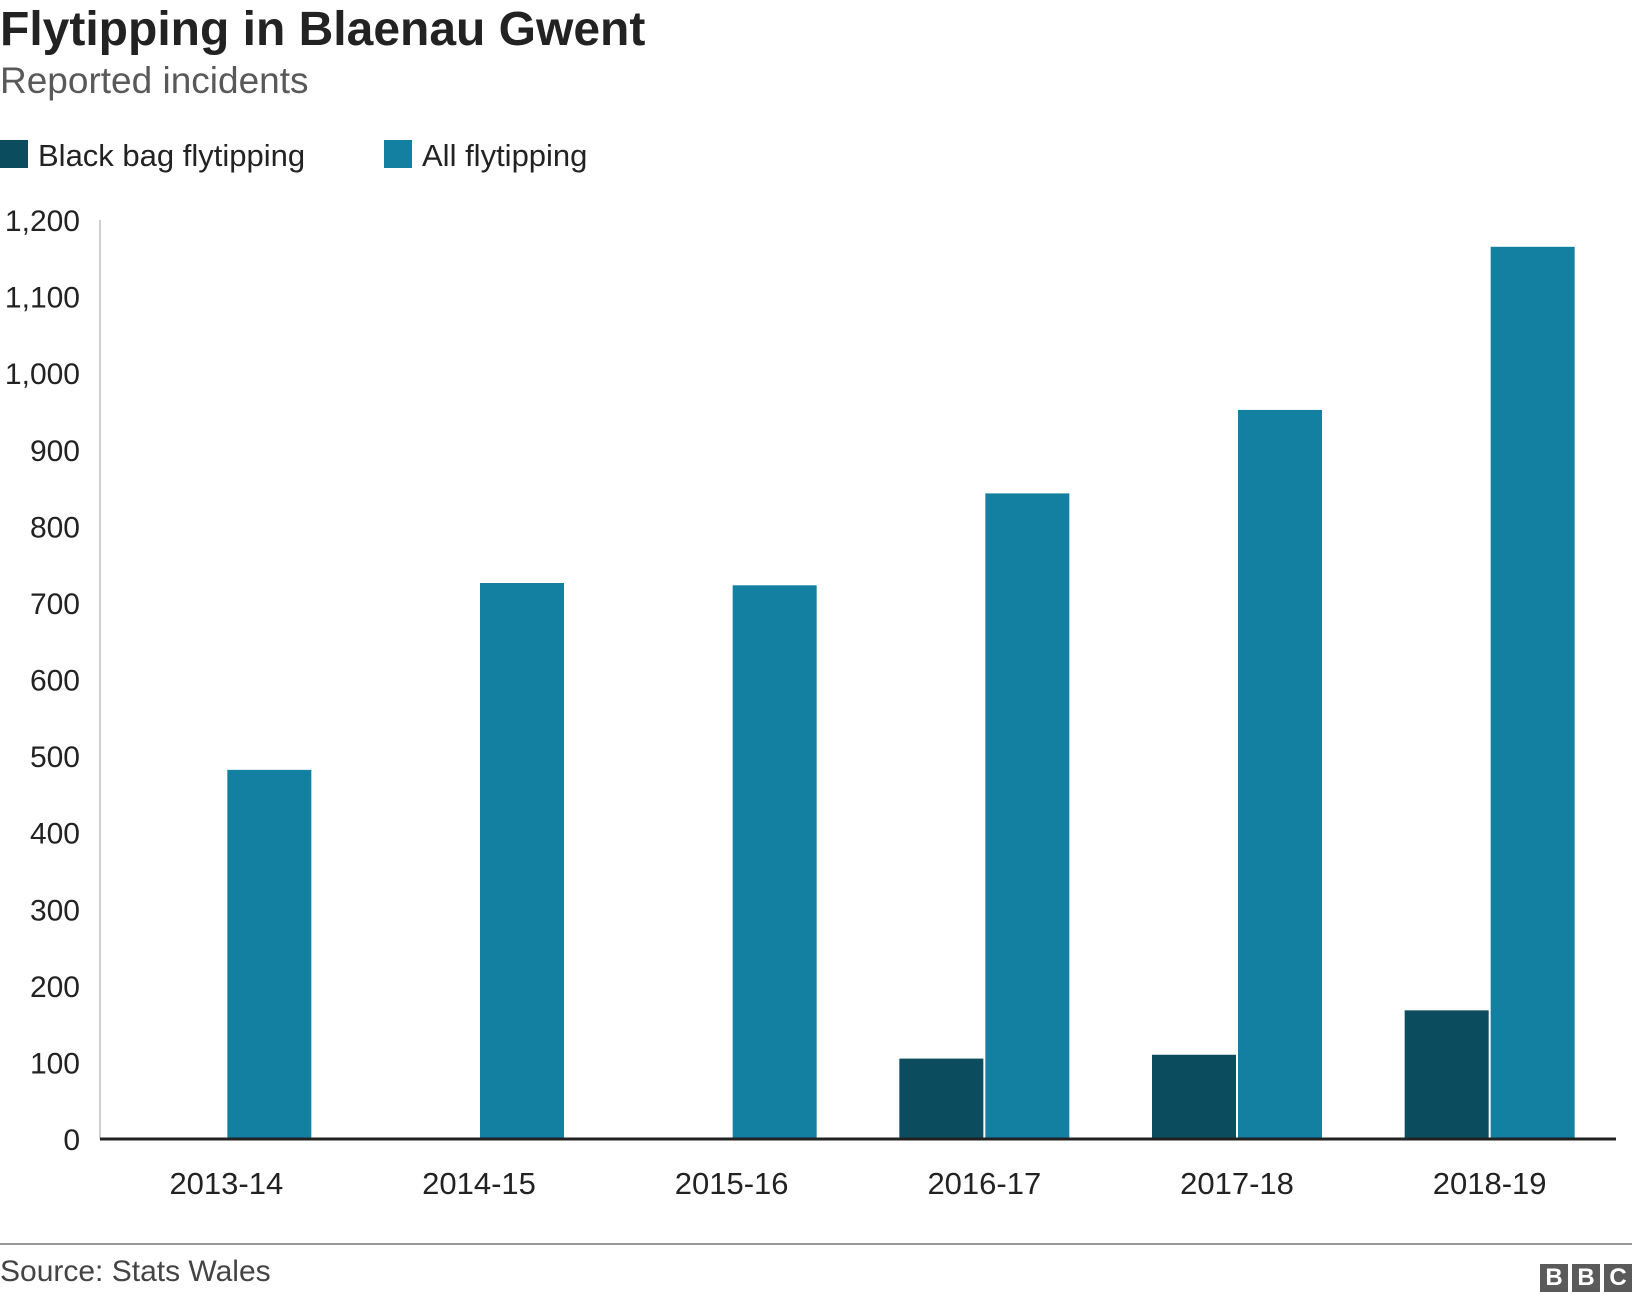 The height and width of the screenshot is (1300, 1632). I want to click on x-tick-label: 2014-15, so click(479, 1183).